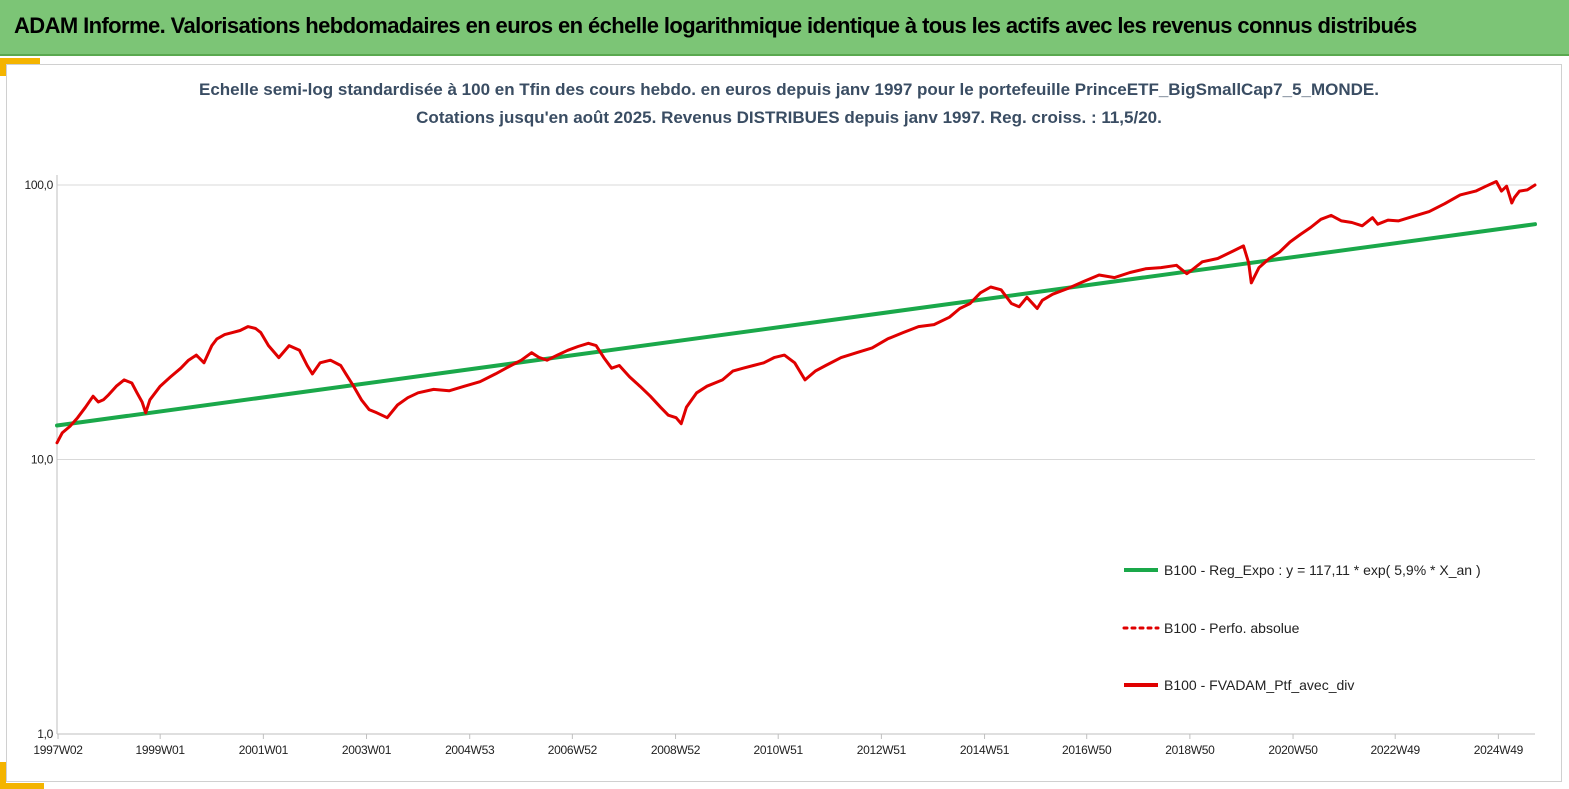 Image resolution: width=1569 pixels, height=789 pixels. Describe the element at coordinates (1499, 750) in the screenshot. I see `x-tick-label: 2024W49` at that location.